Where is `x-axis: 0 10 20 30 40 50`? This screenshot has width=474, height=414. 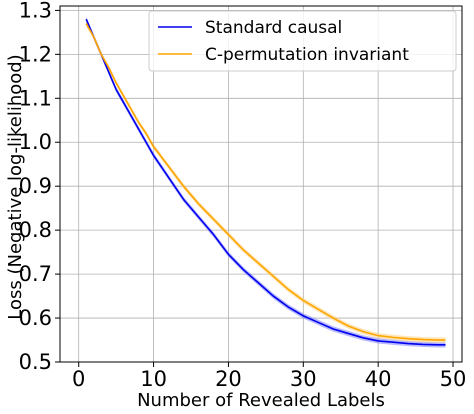
x-axis: 0 10 20 30 40 50 is located at coordinates (269, 376).